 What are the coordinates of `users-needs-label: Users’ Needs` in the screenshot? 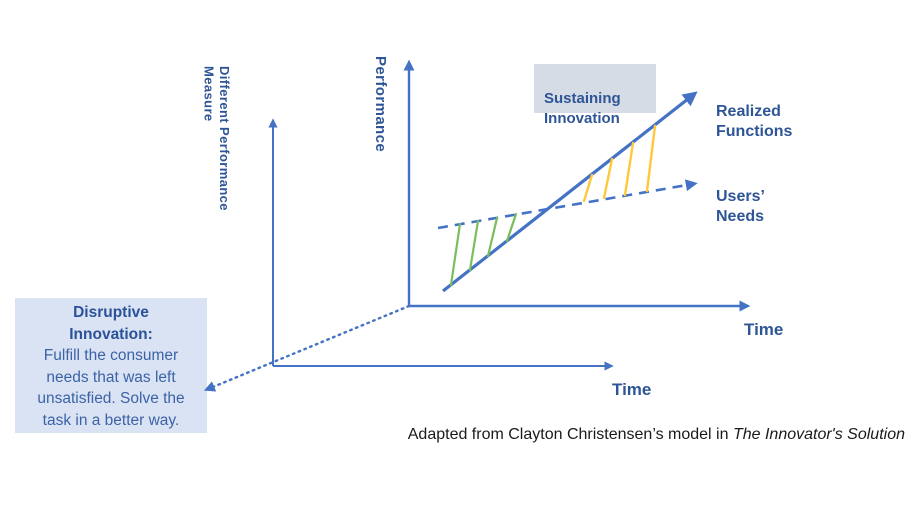 It's located at (740, 206).